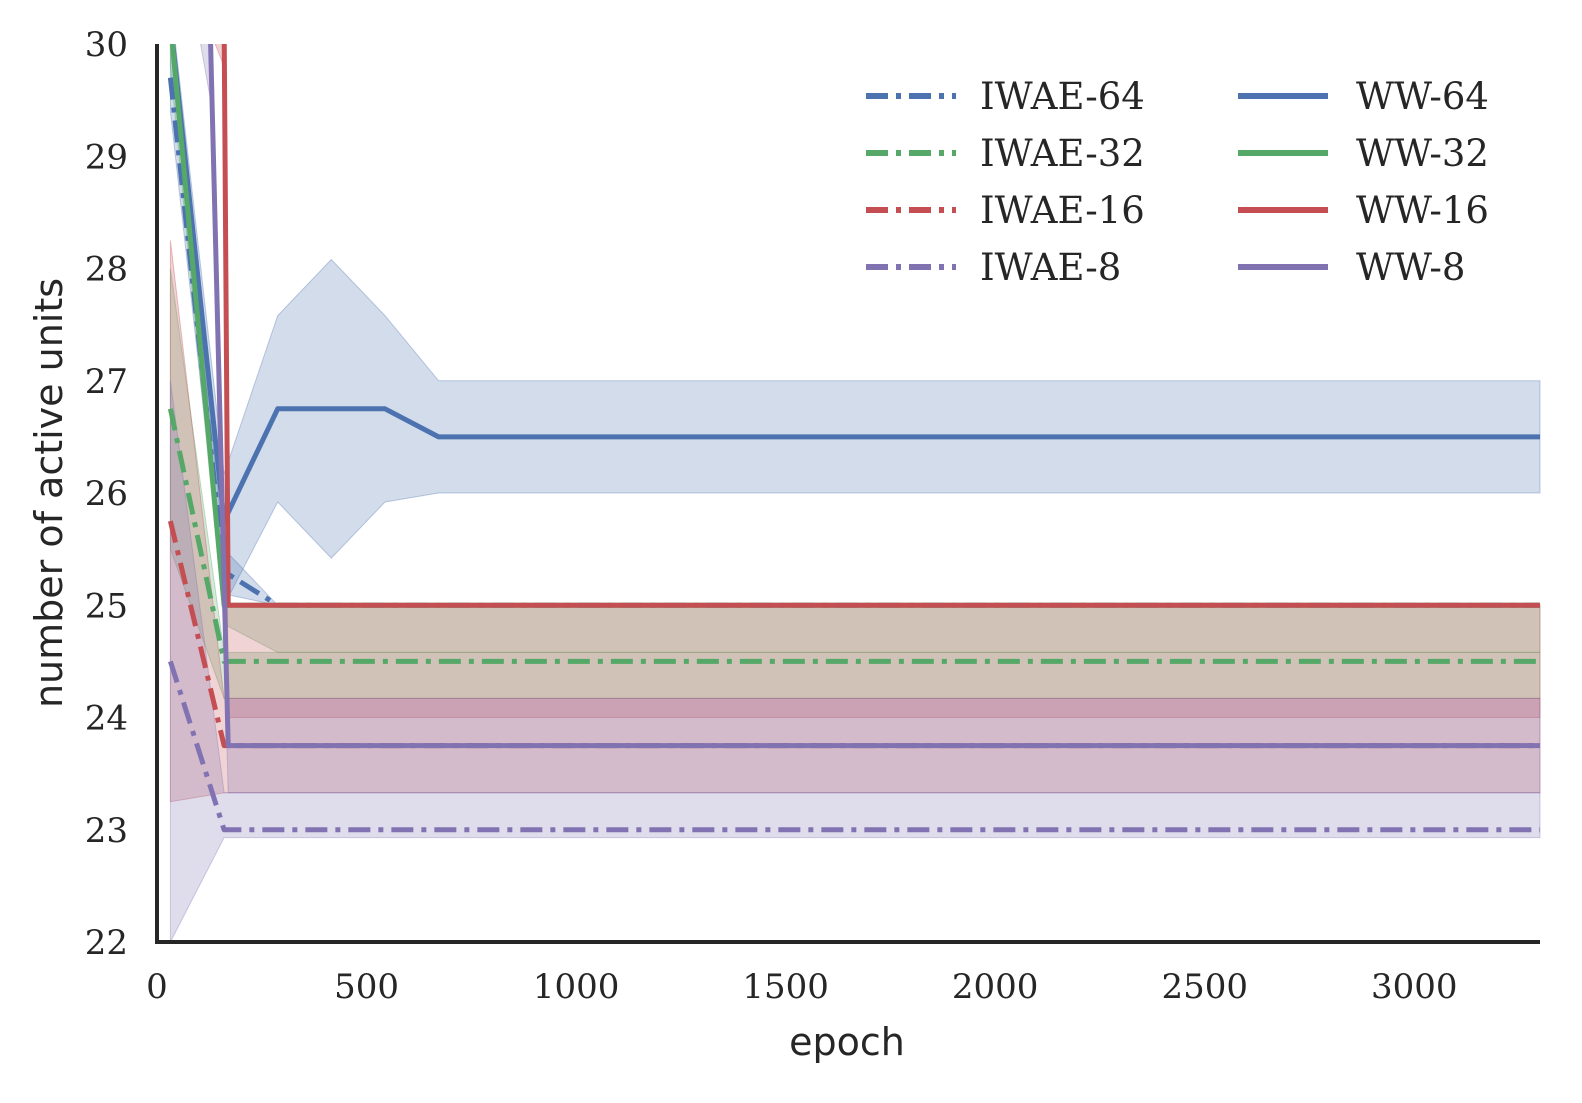 The height and width of the screenshot is (1103, 1582). What do you see at coordinates (106, 831) in the screenshot?
I see `y-tick-label: 23` at bounding box center [106, 831].